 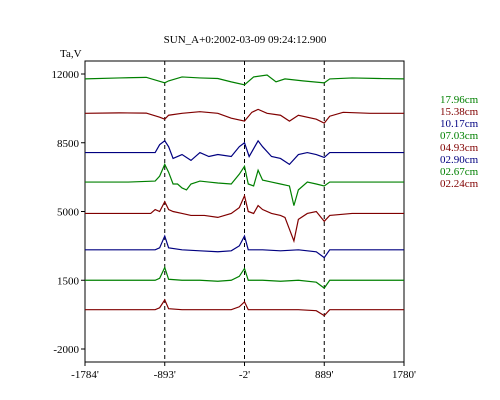 I want to click on y-tick-label: 12000, so click(x=66, y=75).